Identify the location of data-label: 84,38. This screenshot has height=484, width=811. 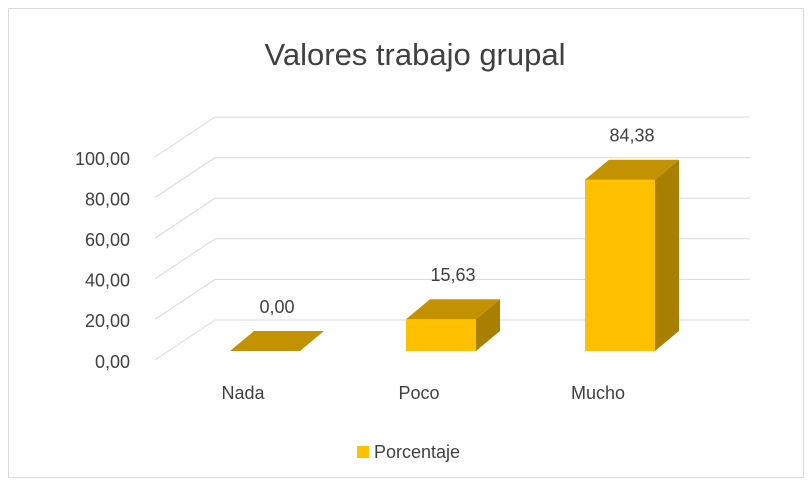
(631, 135).